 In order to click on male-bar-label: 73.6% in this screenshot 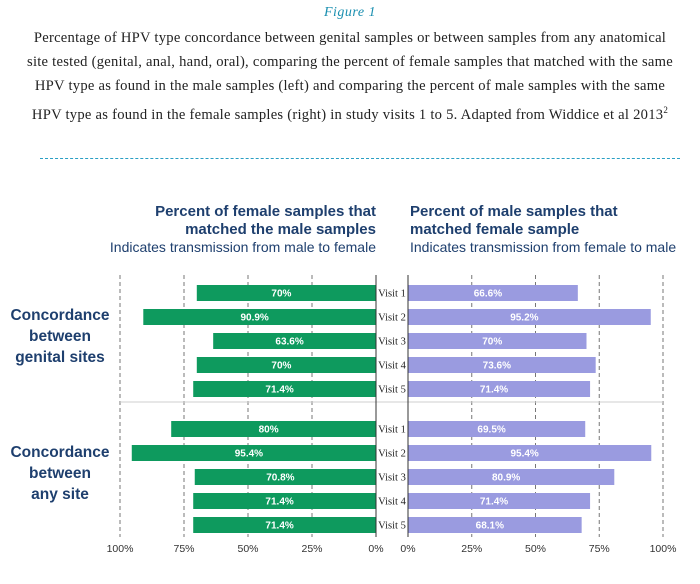, I will do `click(497, 366)`.